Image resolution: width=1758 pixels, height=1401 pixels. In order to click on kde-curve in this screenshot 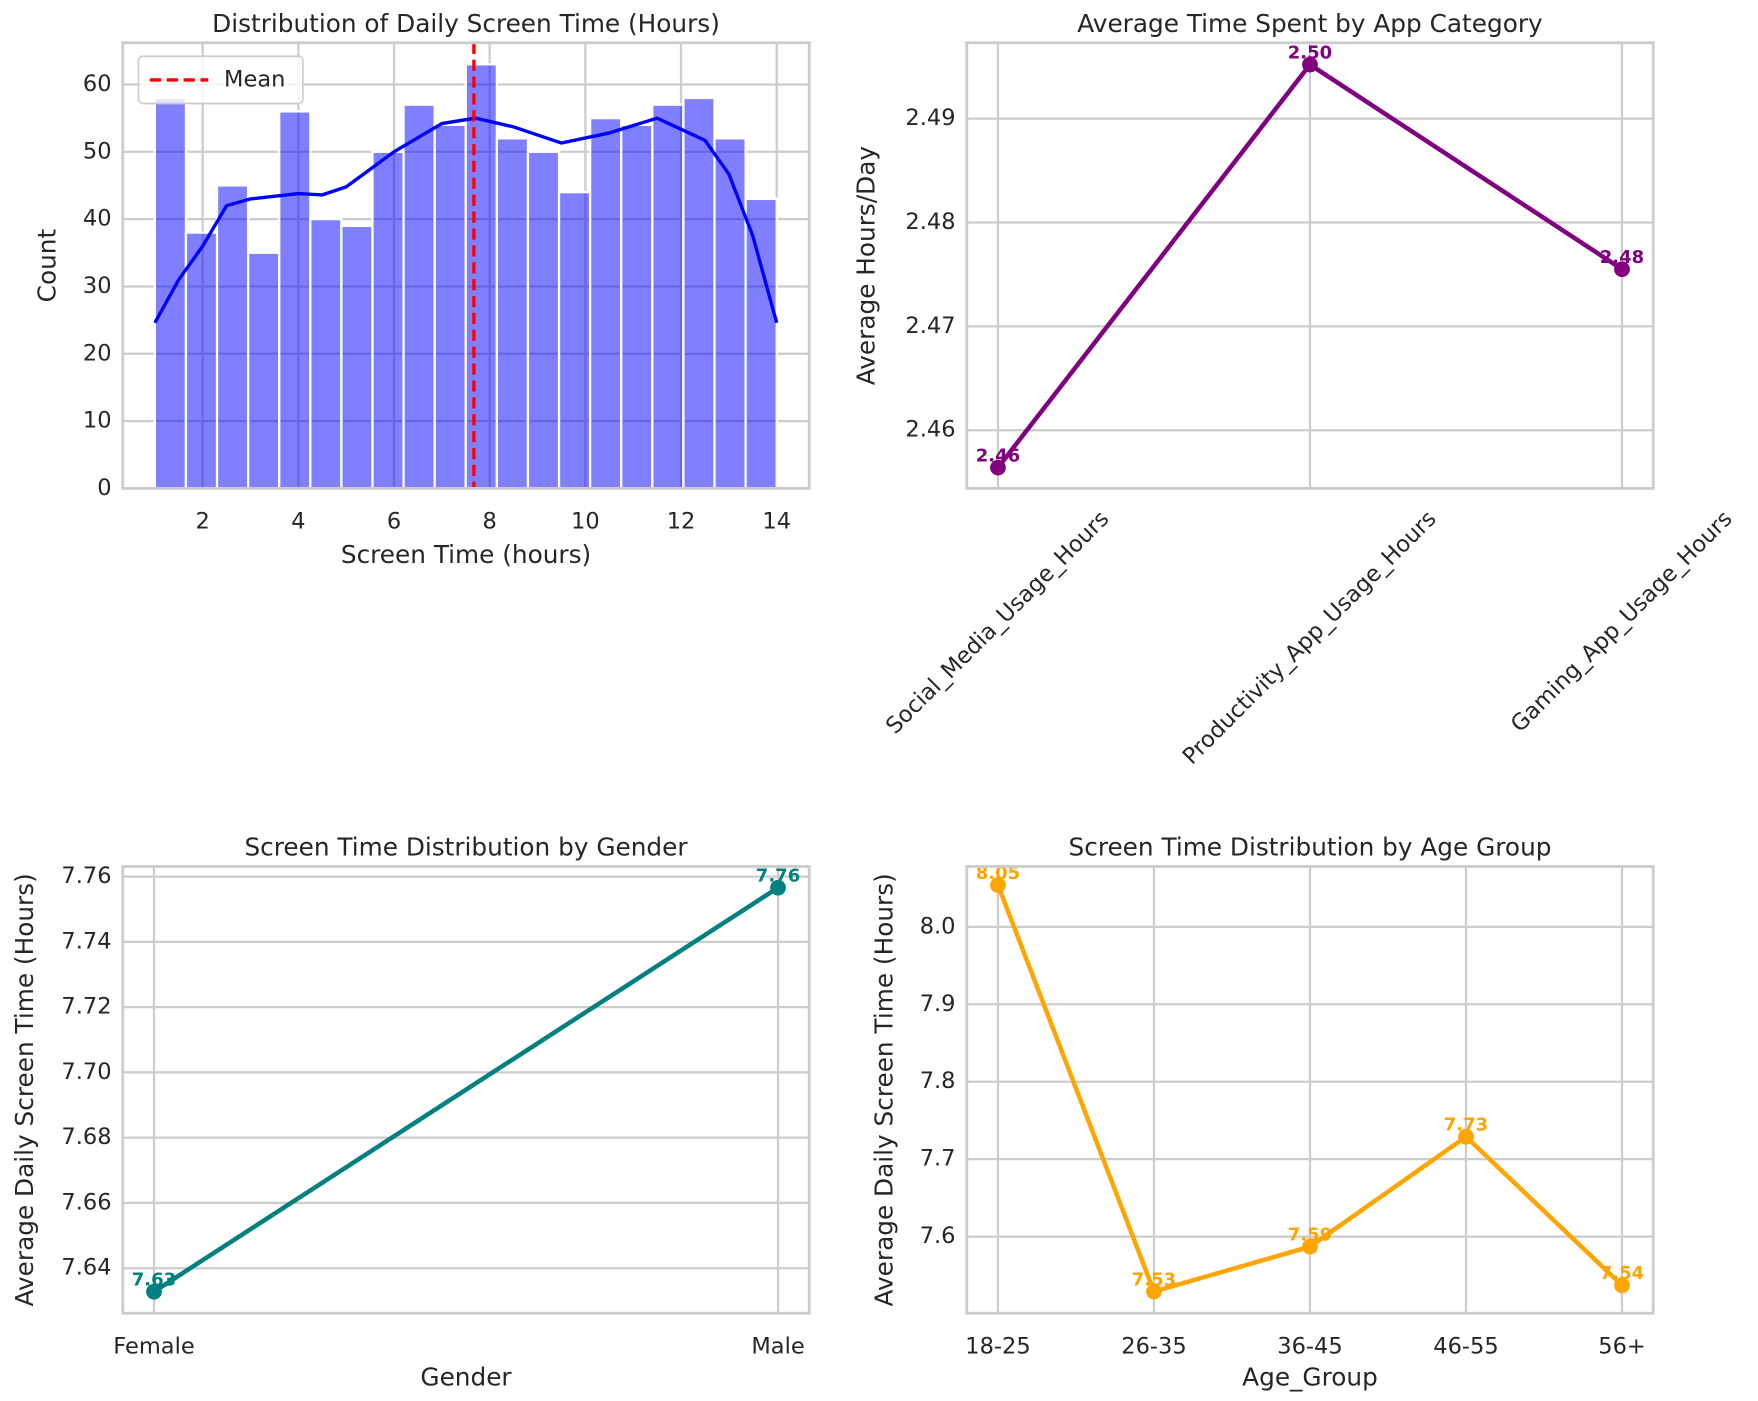, I will do `click(466, 220)`.